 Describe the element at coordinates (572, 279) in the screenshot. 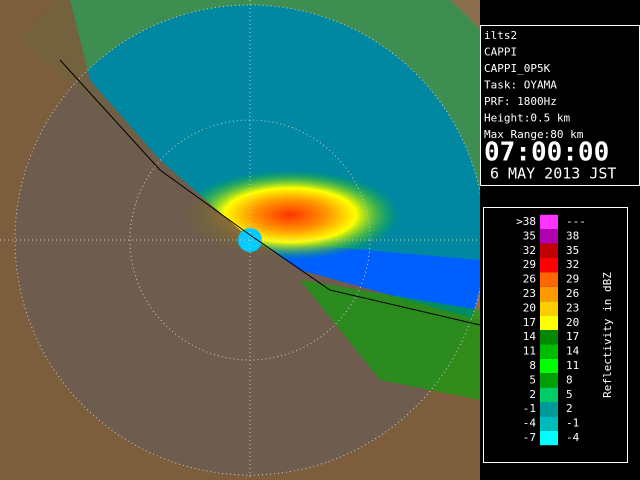

I see `legend-high: 29` at that location.